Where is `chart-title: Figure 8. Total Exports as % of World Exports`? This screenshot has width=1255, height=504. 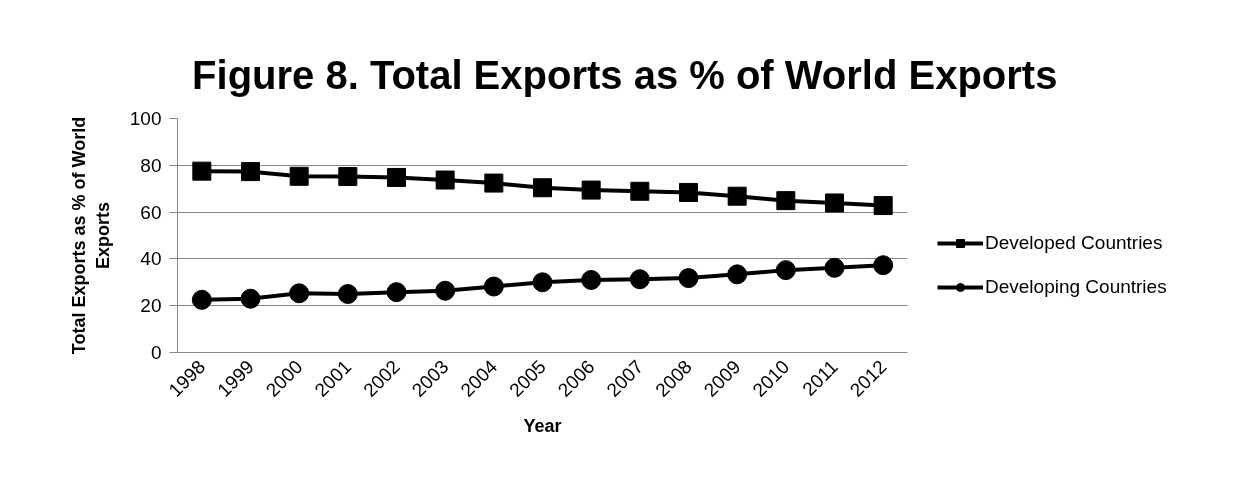
chart-title: Figure 8. Total Exports as % of World Exports is located at coordinates (625, 74).